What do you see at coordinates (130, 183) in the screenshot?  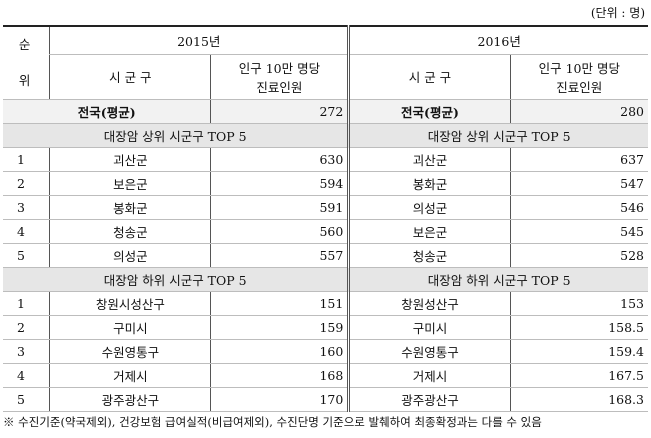 I see `region-cell-2015: 보은군` at bounding box center [130, 183].